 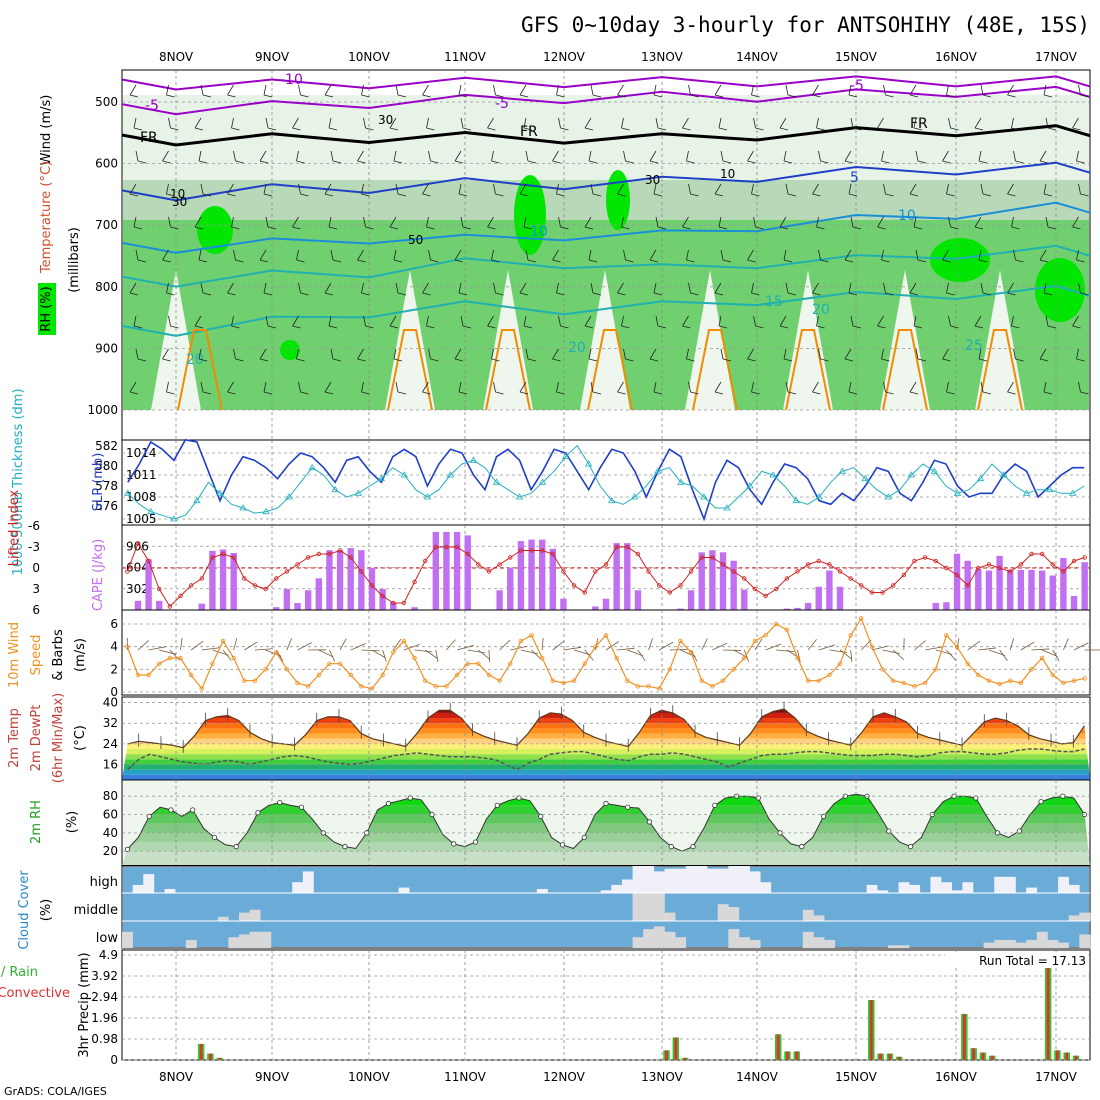 What do you see at coordinates (907, 216) in the screenshot?
I see `isotherm-label: 10` at bounding box center [907, 216].